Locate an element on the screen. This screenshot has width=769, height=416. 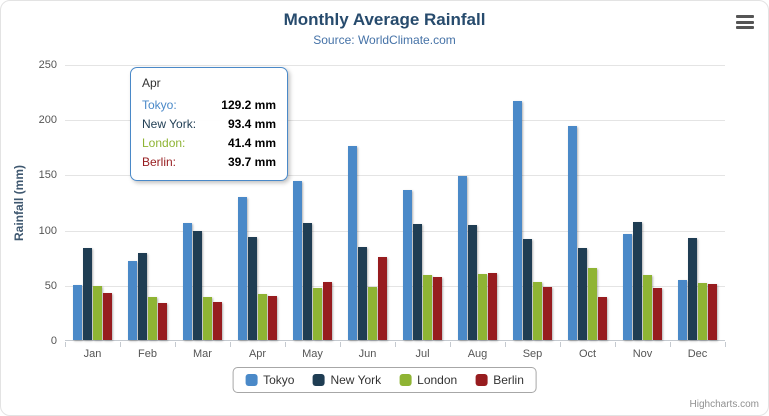
bar-tokyo-oct is located at coordinates (572, 233).